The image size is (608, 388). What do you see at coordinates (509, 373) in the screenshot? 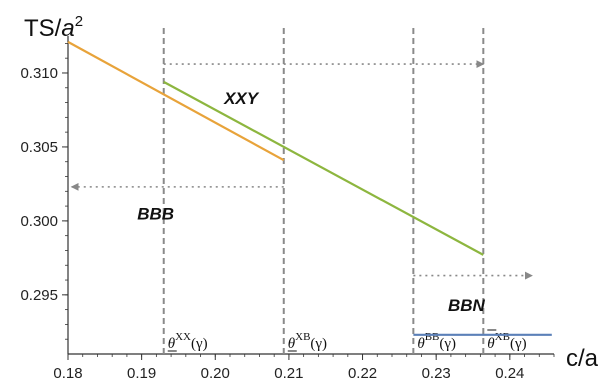
I see `x-tick-label: 0.24` at bounding box center [509, 373].